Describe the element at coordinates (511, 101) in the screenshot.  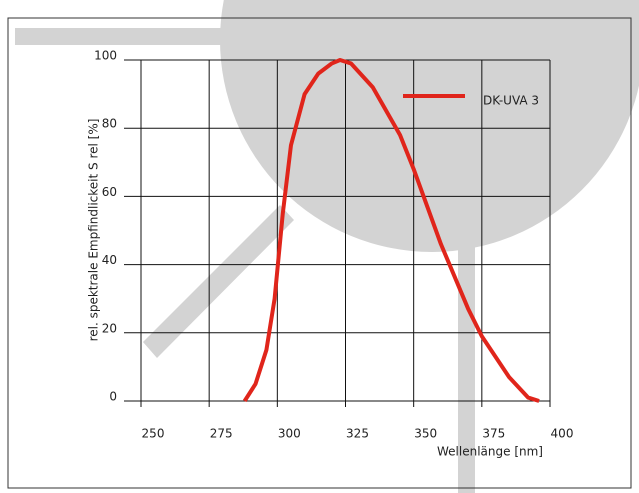
I see `legend-label: DK-UVA 3` at that location.